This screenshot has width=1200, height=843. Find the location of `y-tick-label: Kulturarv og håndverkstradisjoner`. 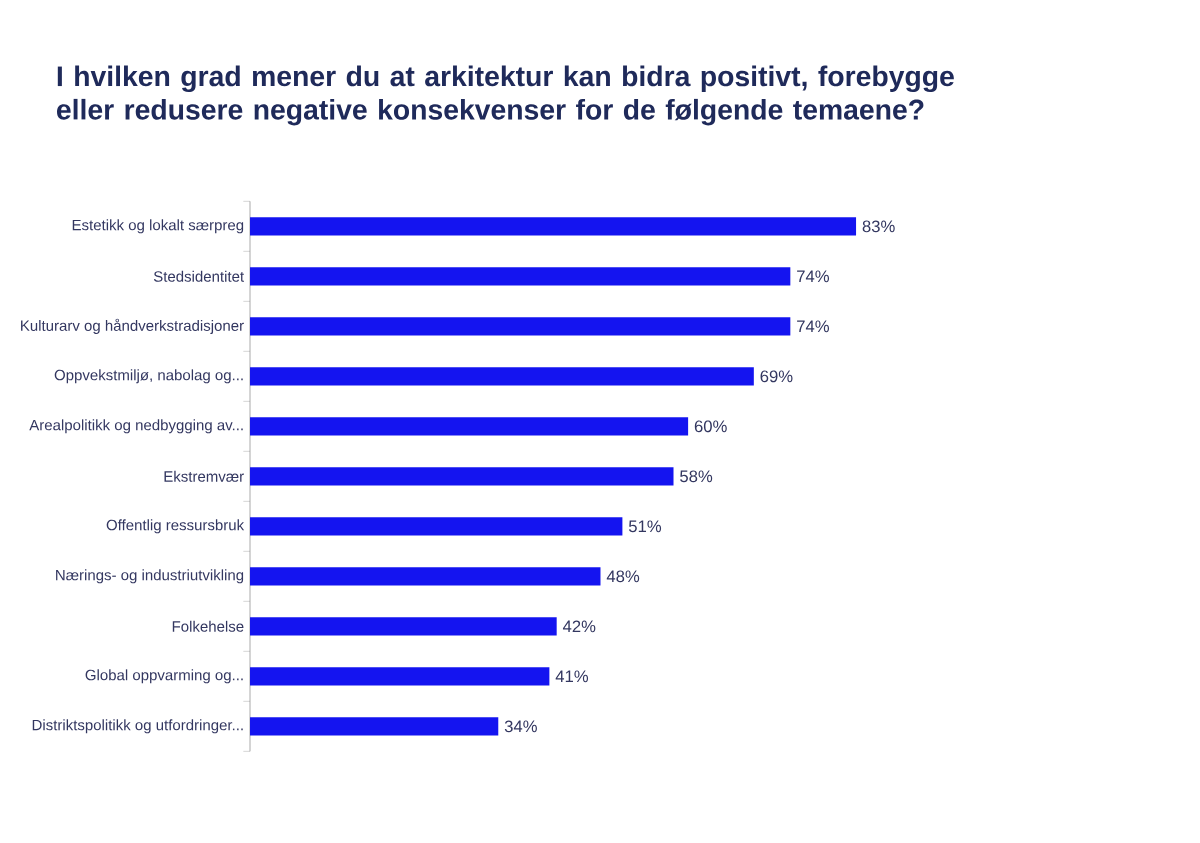

y-tick-label: Kulturarv og håndverkstradisjoner is located at coordinates (132, 326).